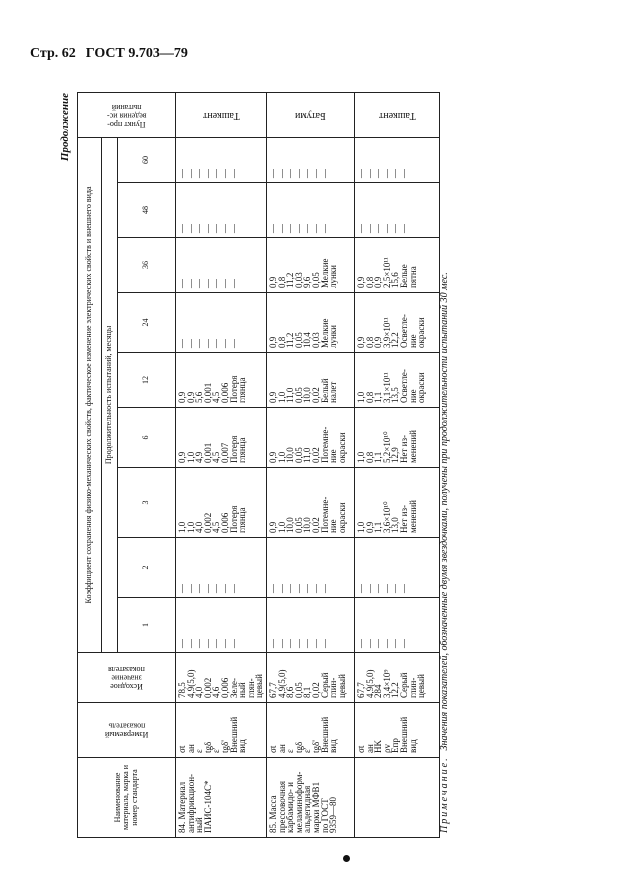 This screenshot has height=886, width=636. I want to click on vertical-text: Батуми, so click(310, 116).